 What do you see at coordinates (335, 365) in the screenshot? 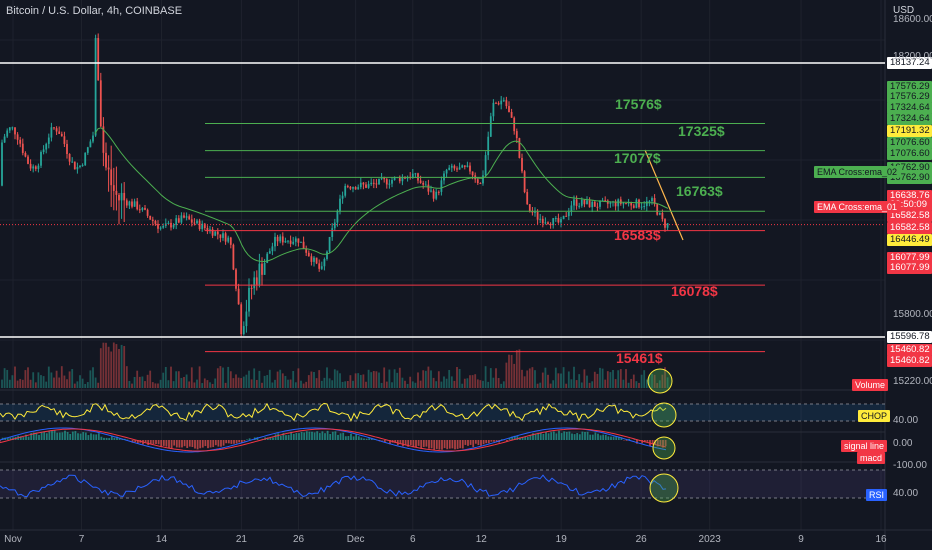
I see `volume-bars` at bounding box center [335, 365].